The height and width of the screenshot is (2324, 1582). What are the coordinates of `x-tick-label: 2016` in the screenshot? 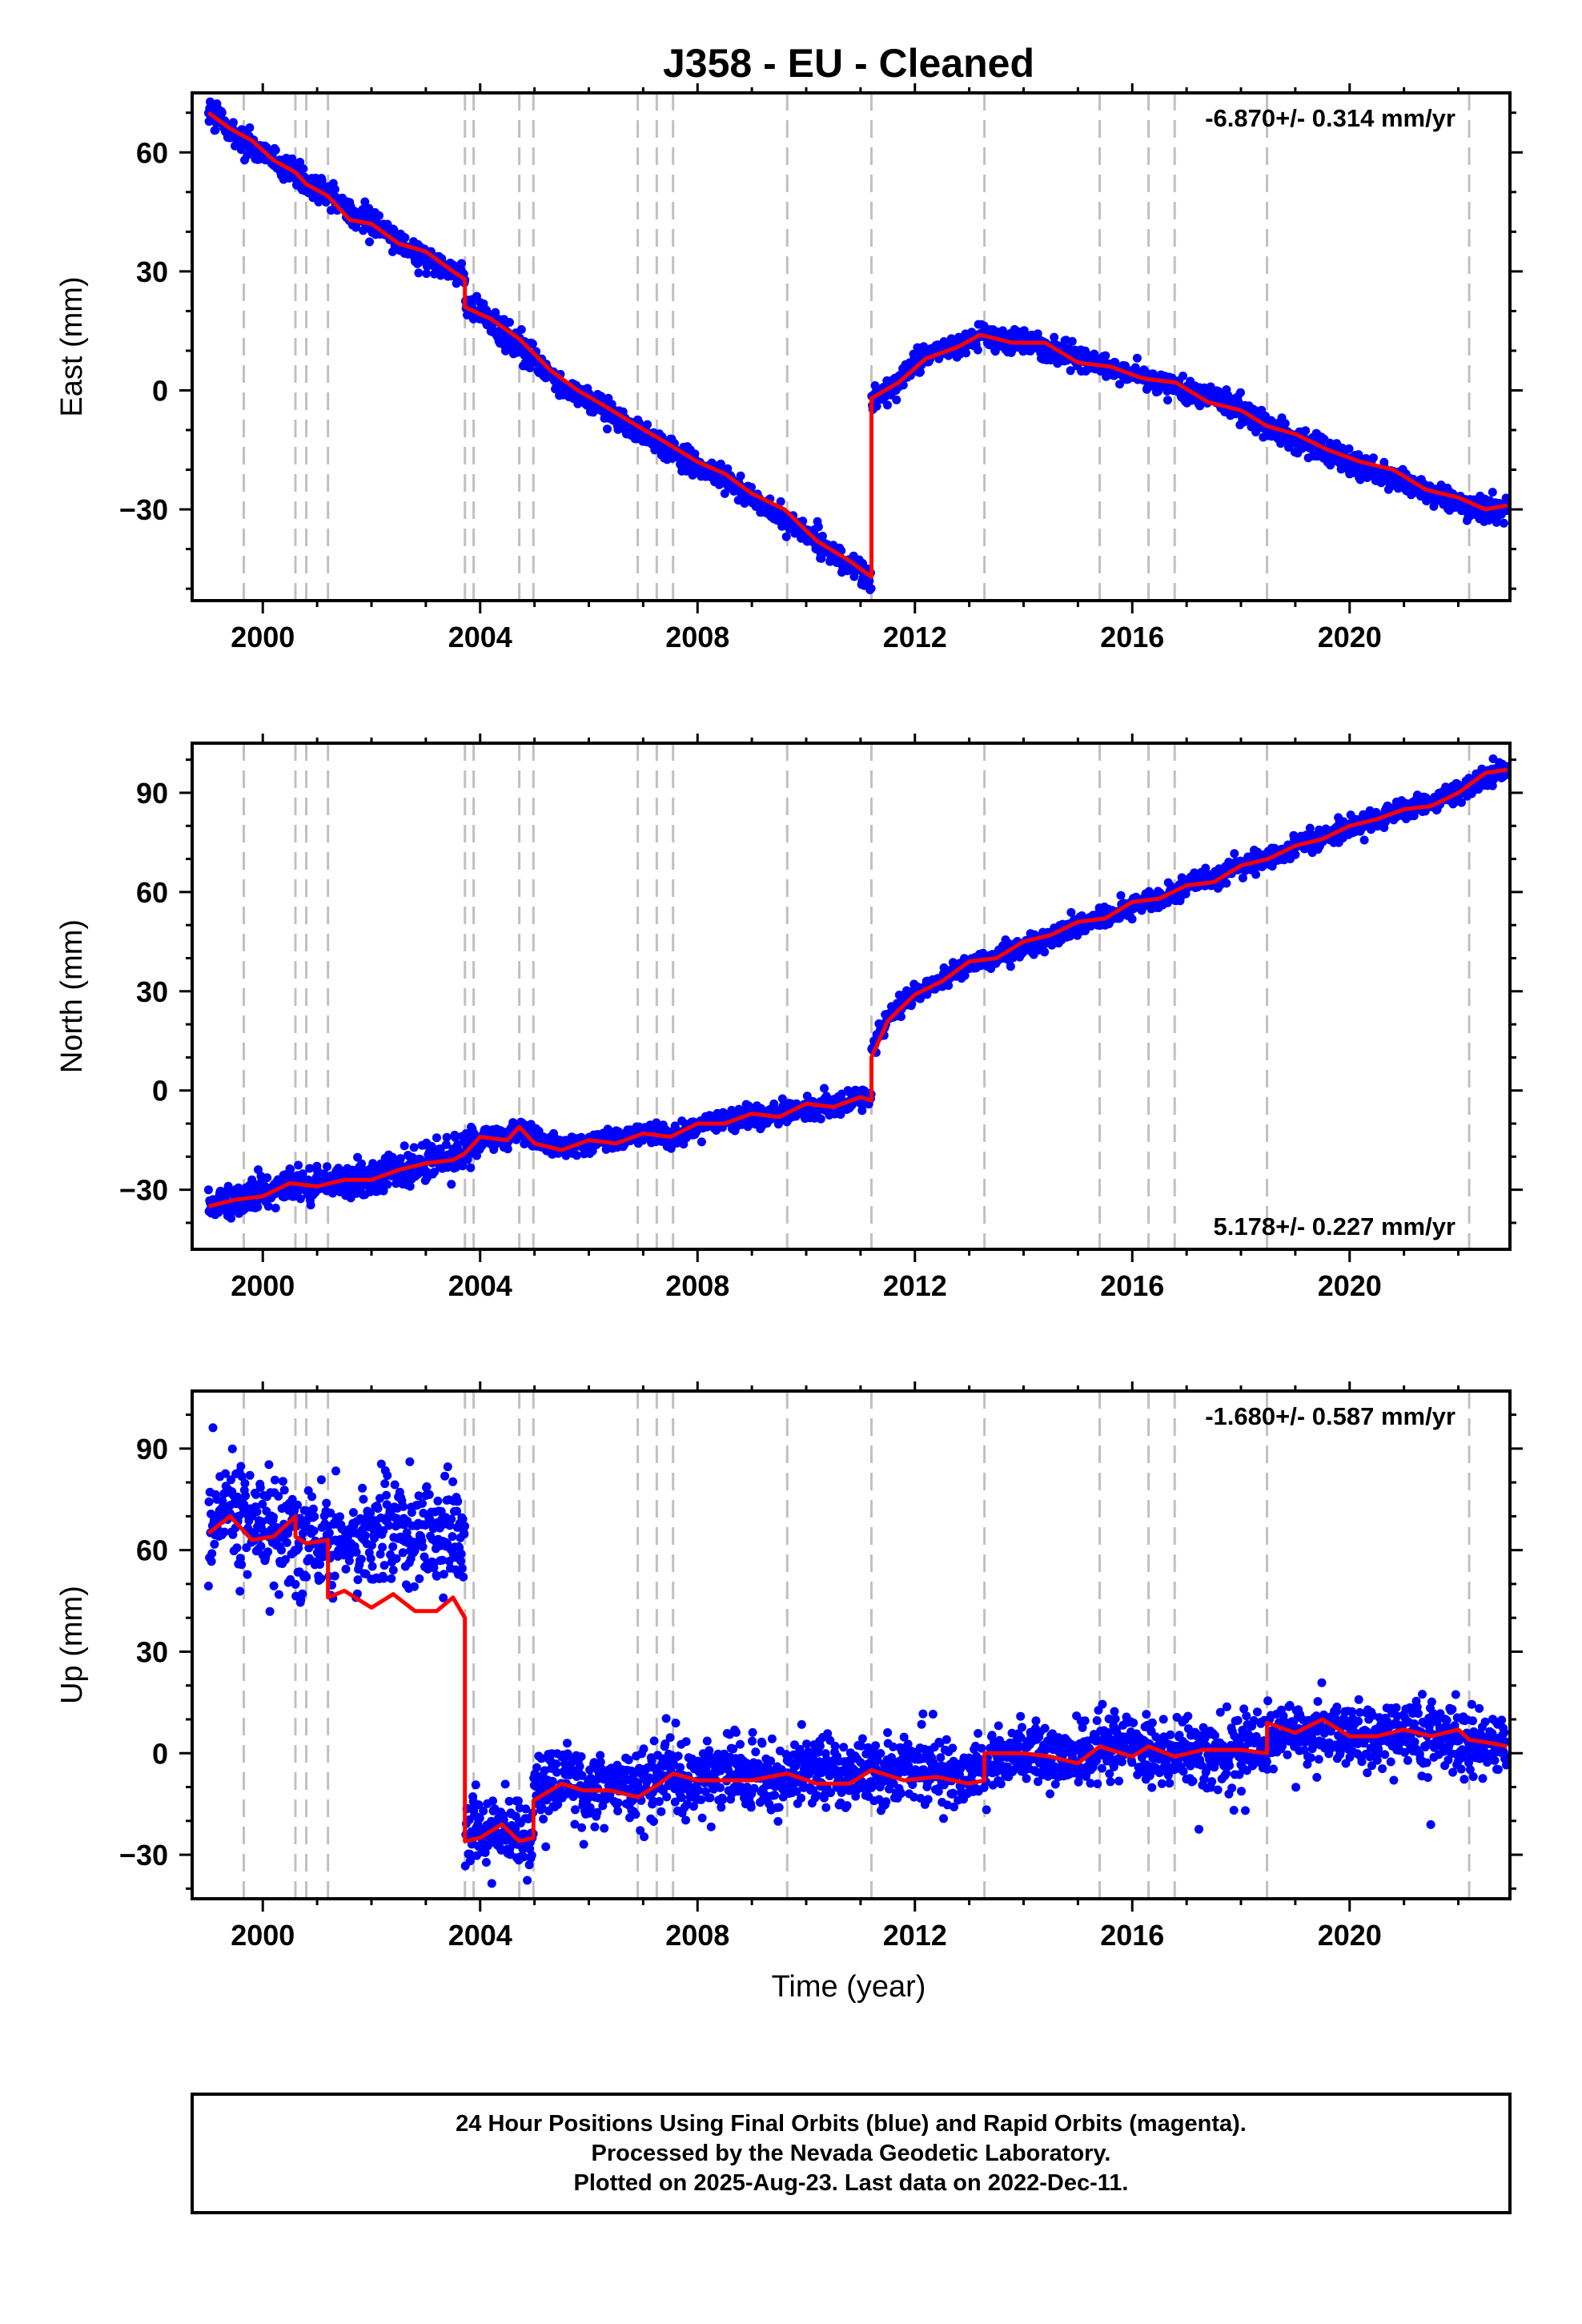 It's located at (1132, 637).